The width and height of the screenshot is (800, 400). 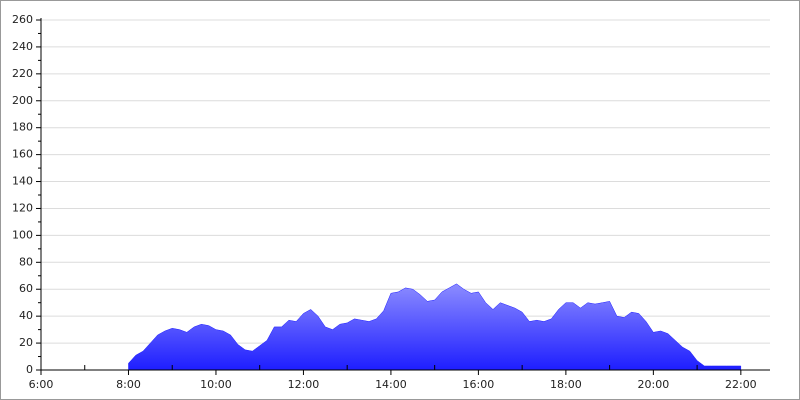 I want to click on x-tick-label: 16:00, so click(x=479, y=384).